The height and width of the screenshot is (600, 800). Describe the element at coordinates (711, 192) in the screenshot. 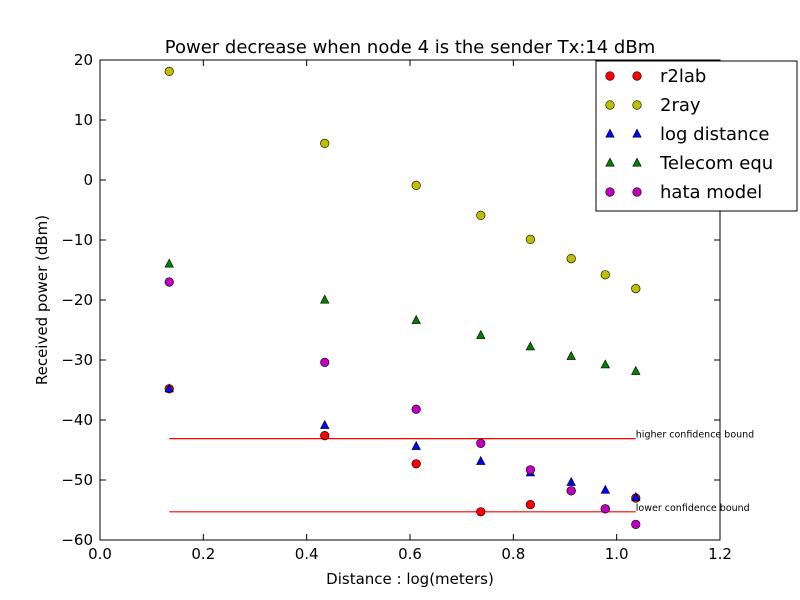

I see `legend-label: hata model` at that location.